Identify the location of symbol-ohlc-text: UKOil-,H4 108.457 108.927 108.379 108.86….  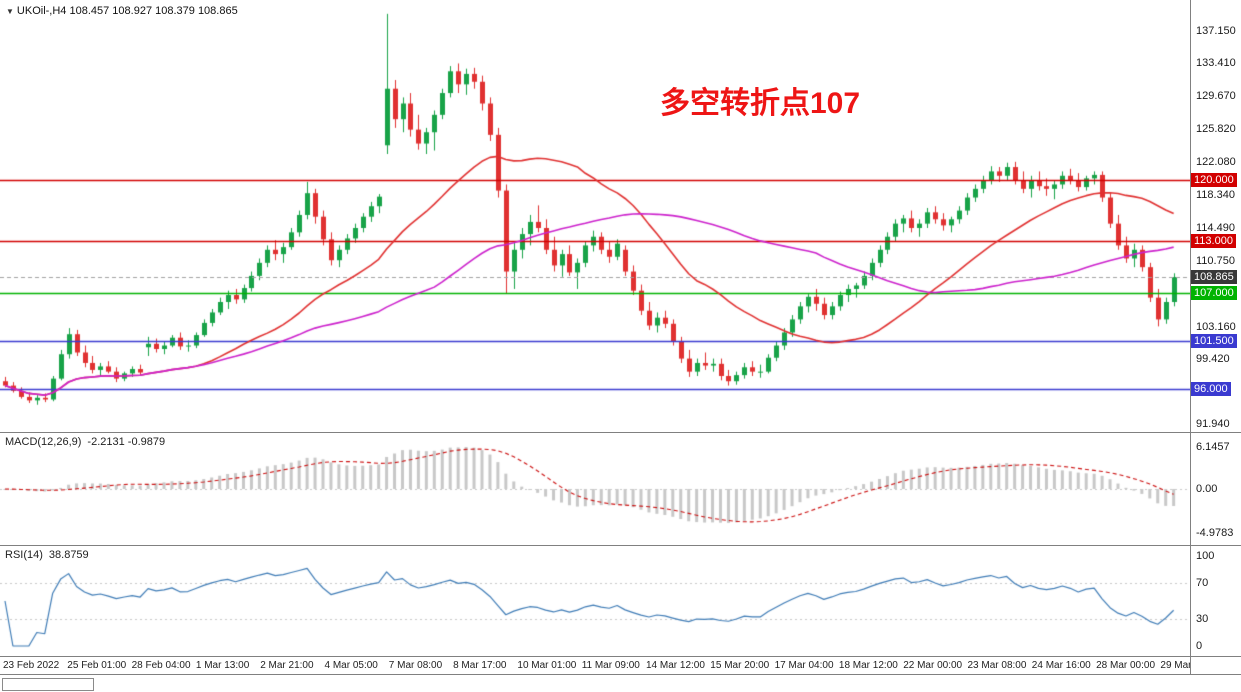
(127, 11).